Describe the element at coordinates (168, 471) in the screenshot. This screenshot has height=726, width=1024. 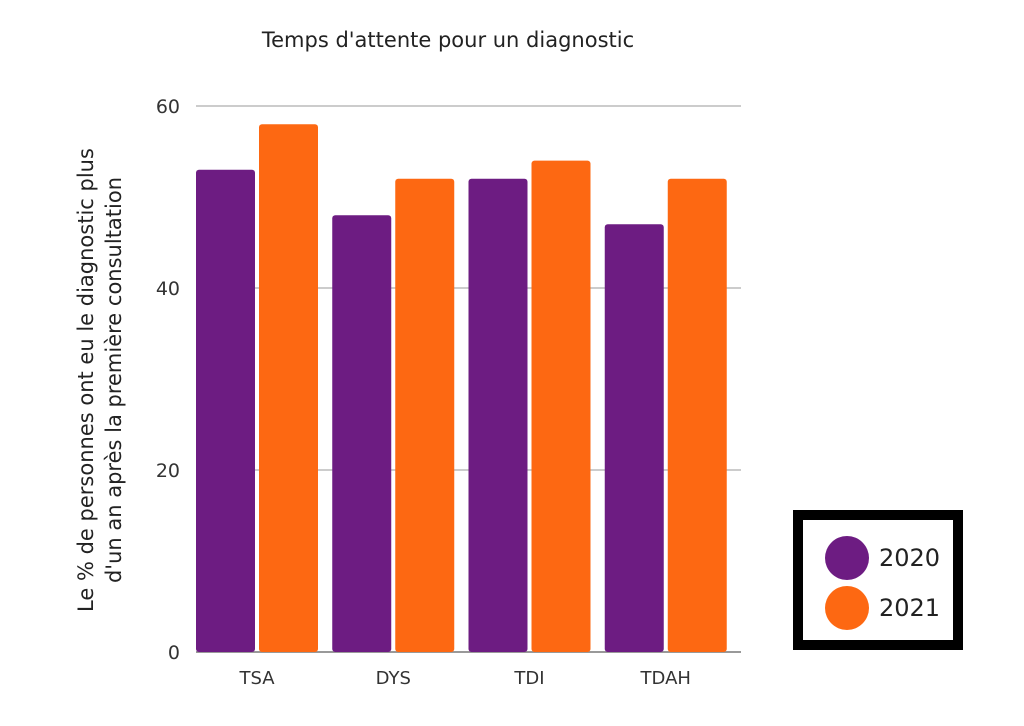
I see `y-tick-label: 20` at that location.